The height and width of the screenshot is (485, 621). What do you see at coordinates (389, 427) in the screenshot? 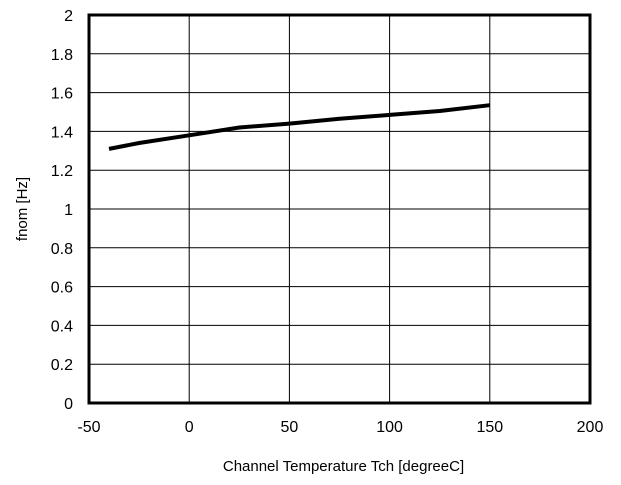
I see `x-tick-label: 100` at bounding box center [389, 427].